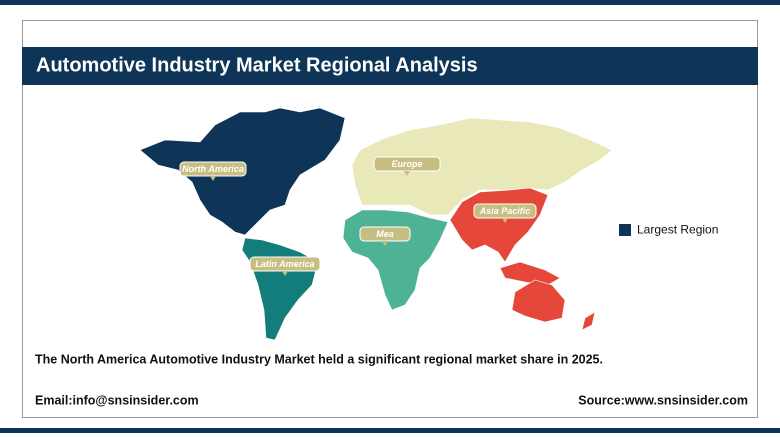 This screenshot has width=780, height=438. Describe the element at coordinates (505, 211) in the screenshot. I see `region-label: Asia Pacific` at that location.